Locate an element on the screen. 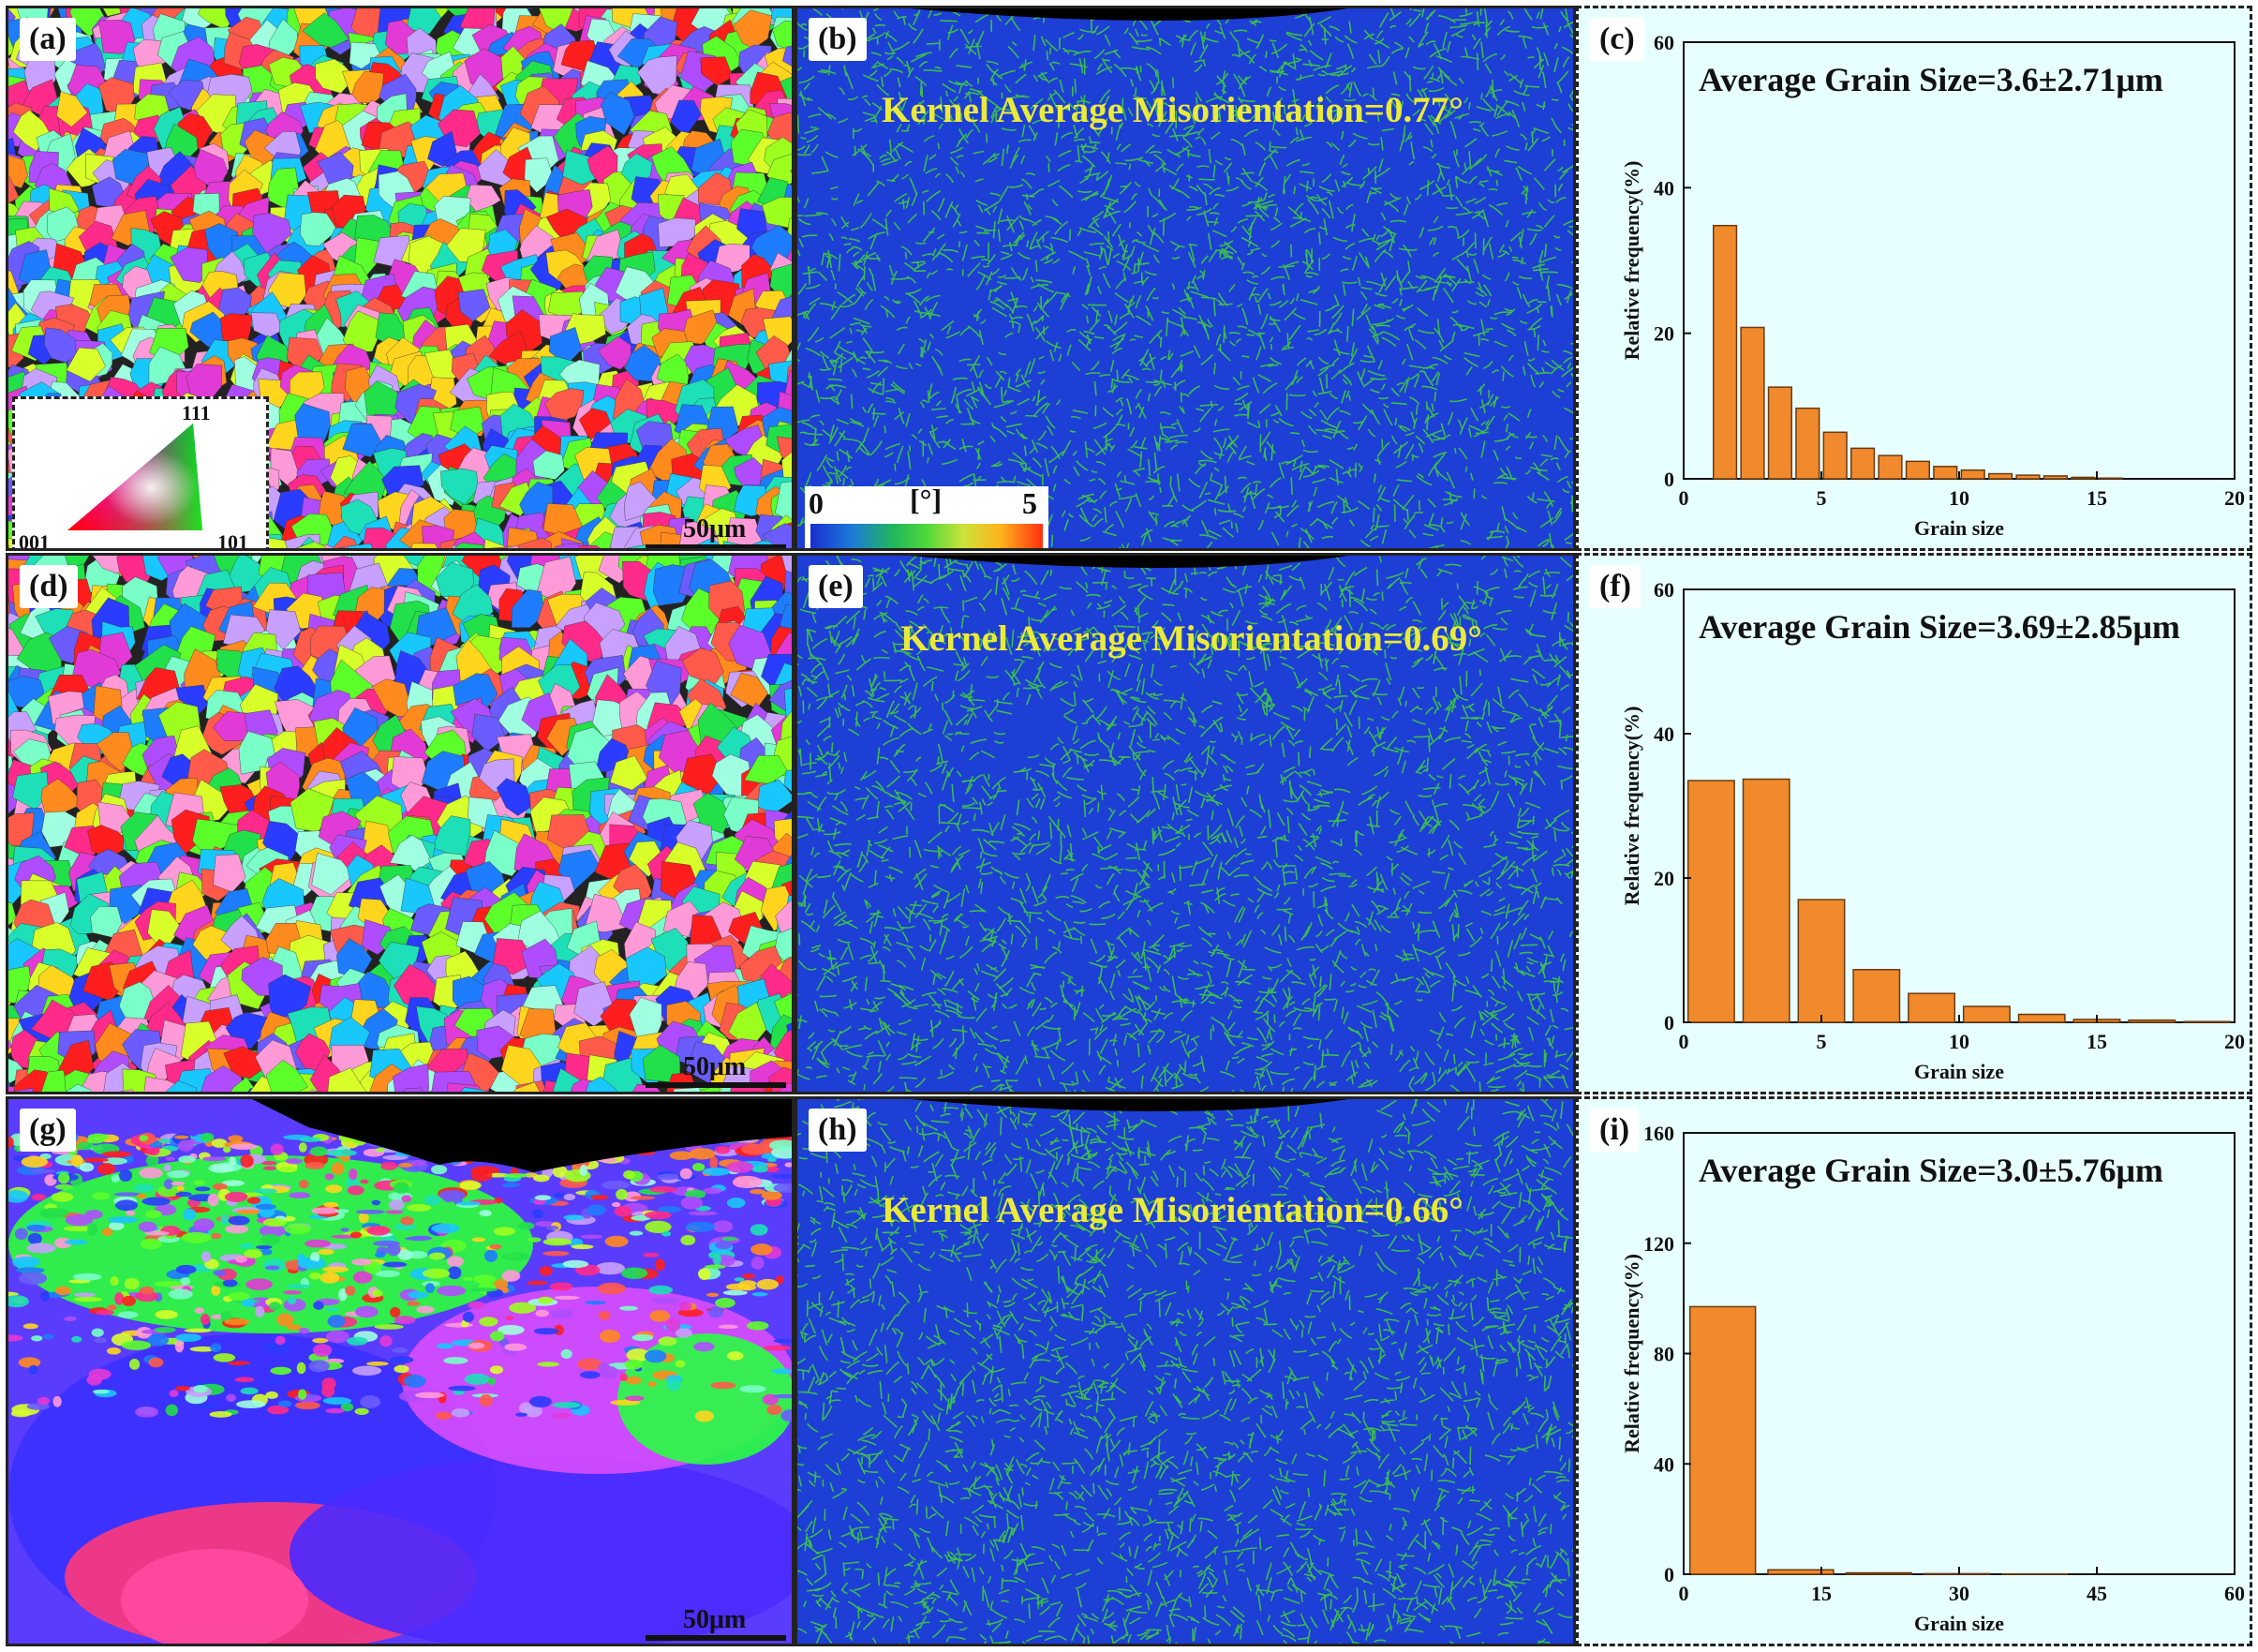 Image resolution: width=2258 pixels, height=1652 pixels. ipf-label-111: 111 is located at coordinates (196, 412).